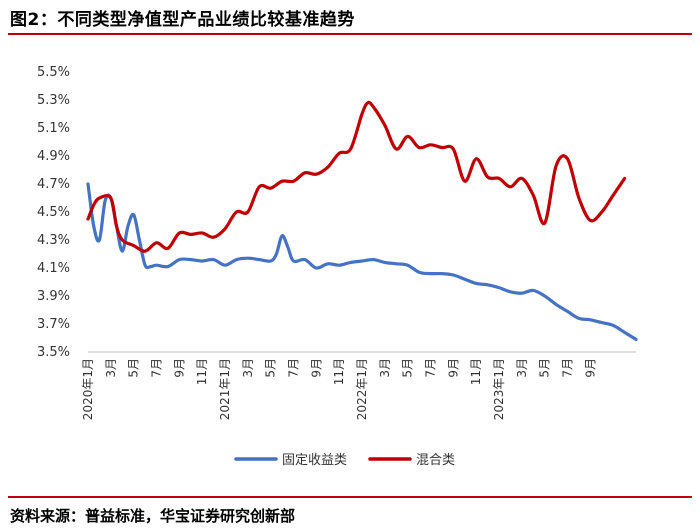 Image resolution: width=700 pixels, height=532 pixels. Describe the element at coordinates (53, 184) in the screenshot. I see `y-tick-label: 4.7%` at that location.